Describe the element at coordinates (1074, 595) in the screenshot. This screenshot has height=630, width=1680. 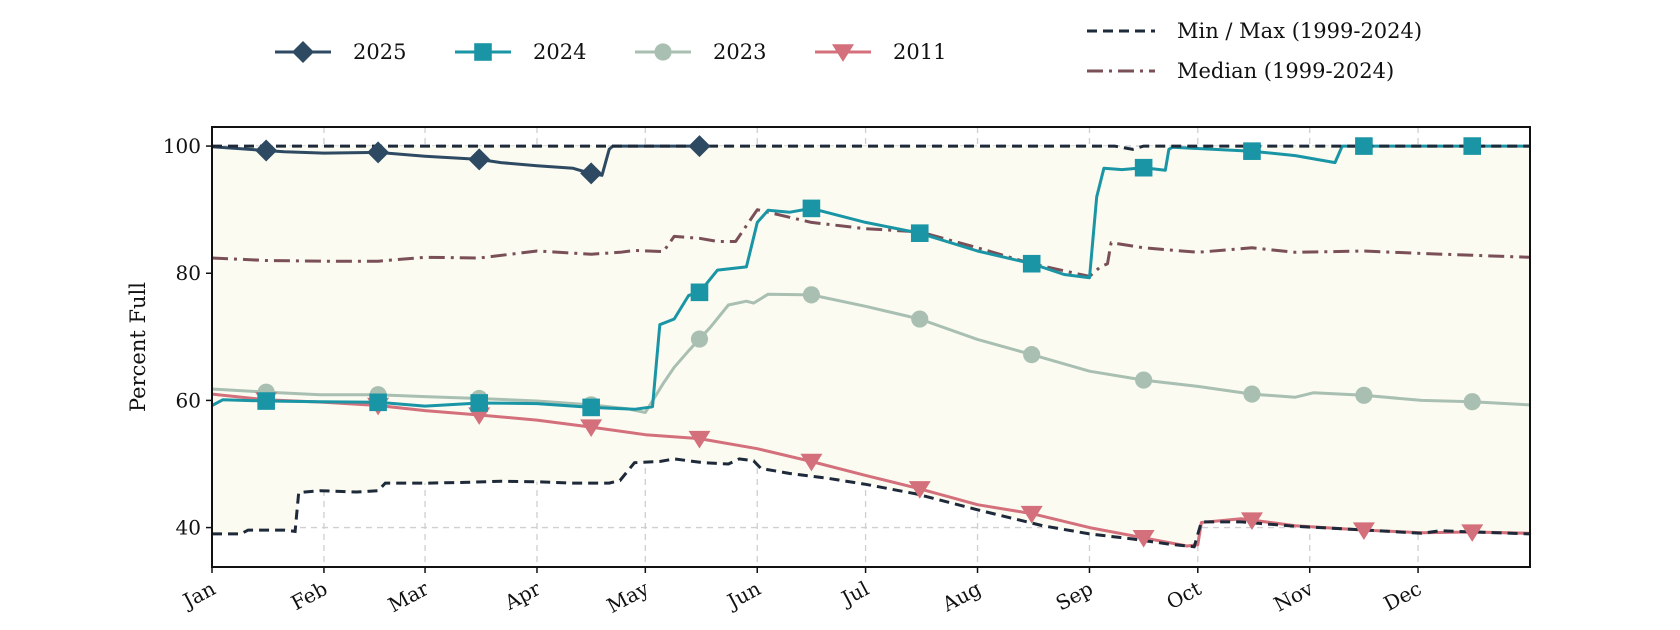
I see `x-tick-label: Sep` at that location.